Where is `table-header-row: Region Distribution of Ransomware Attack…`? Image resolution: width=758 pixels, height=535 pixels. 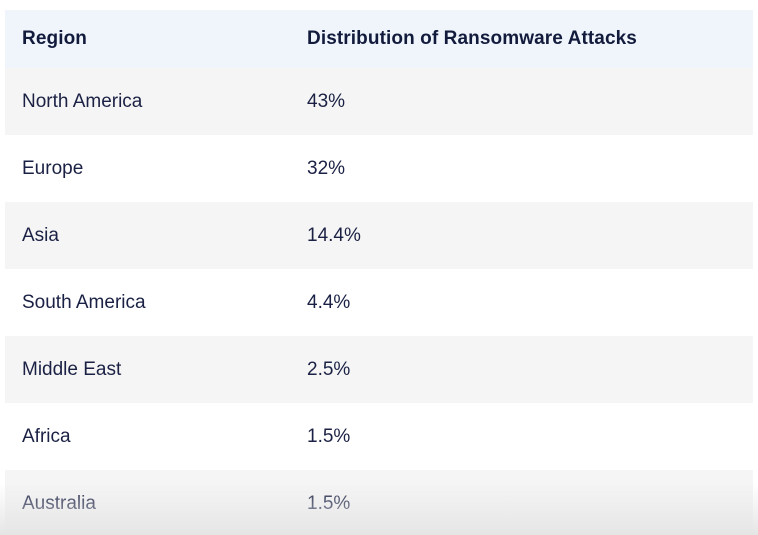
table-header-row: Region Distribution of Ransomware Attack… is located at coordinates (379, 39).